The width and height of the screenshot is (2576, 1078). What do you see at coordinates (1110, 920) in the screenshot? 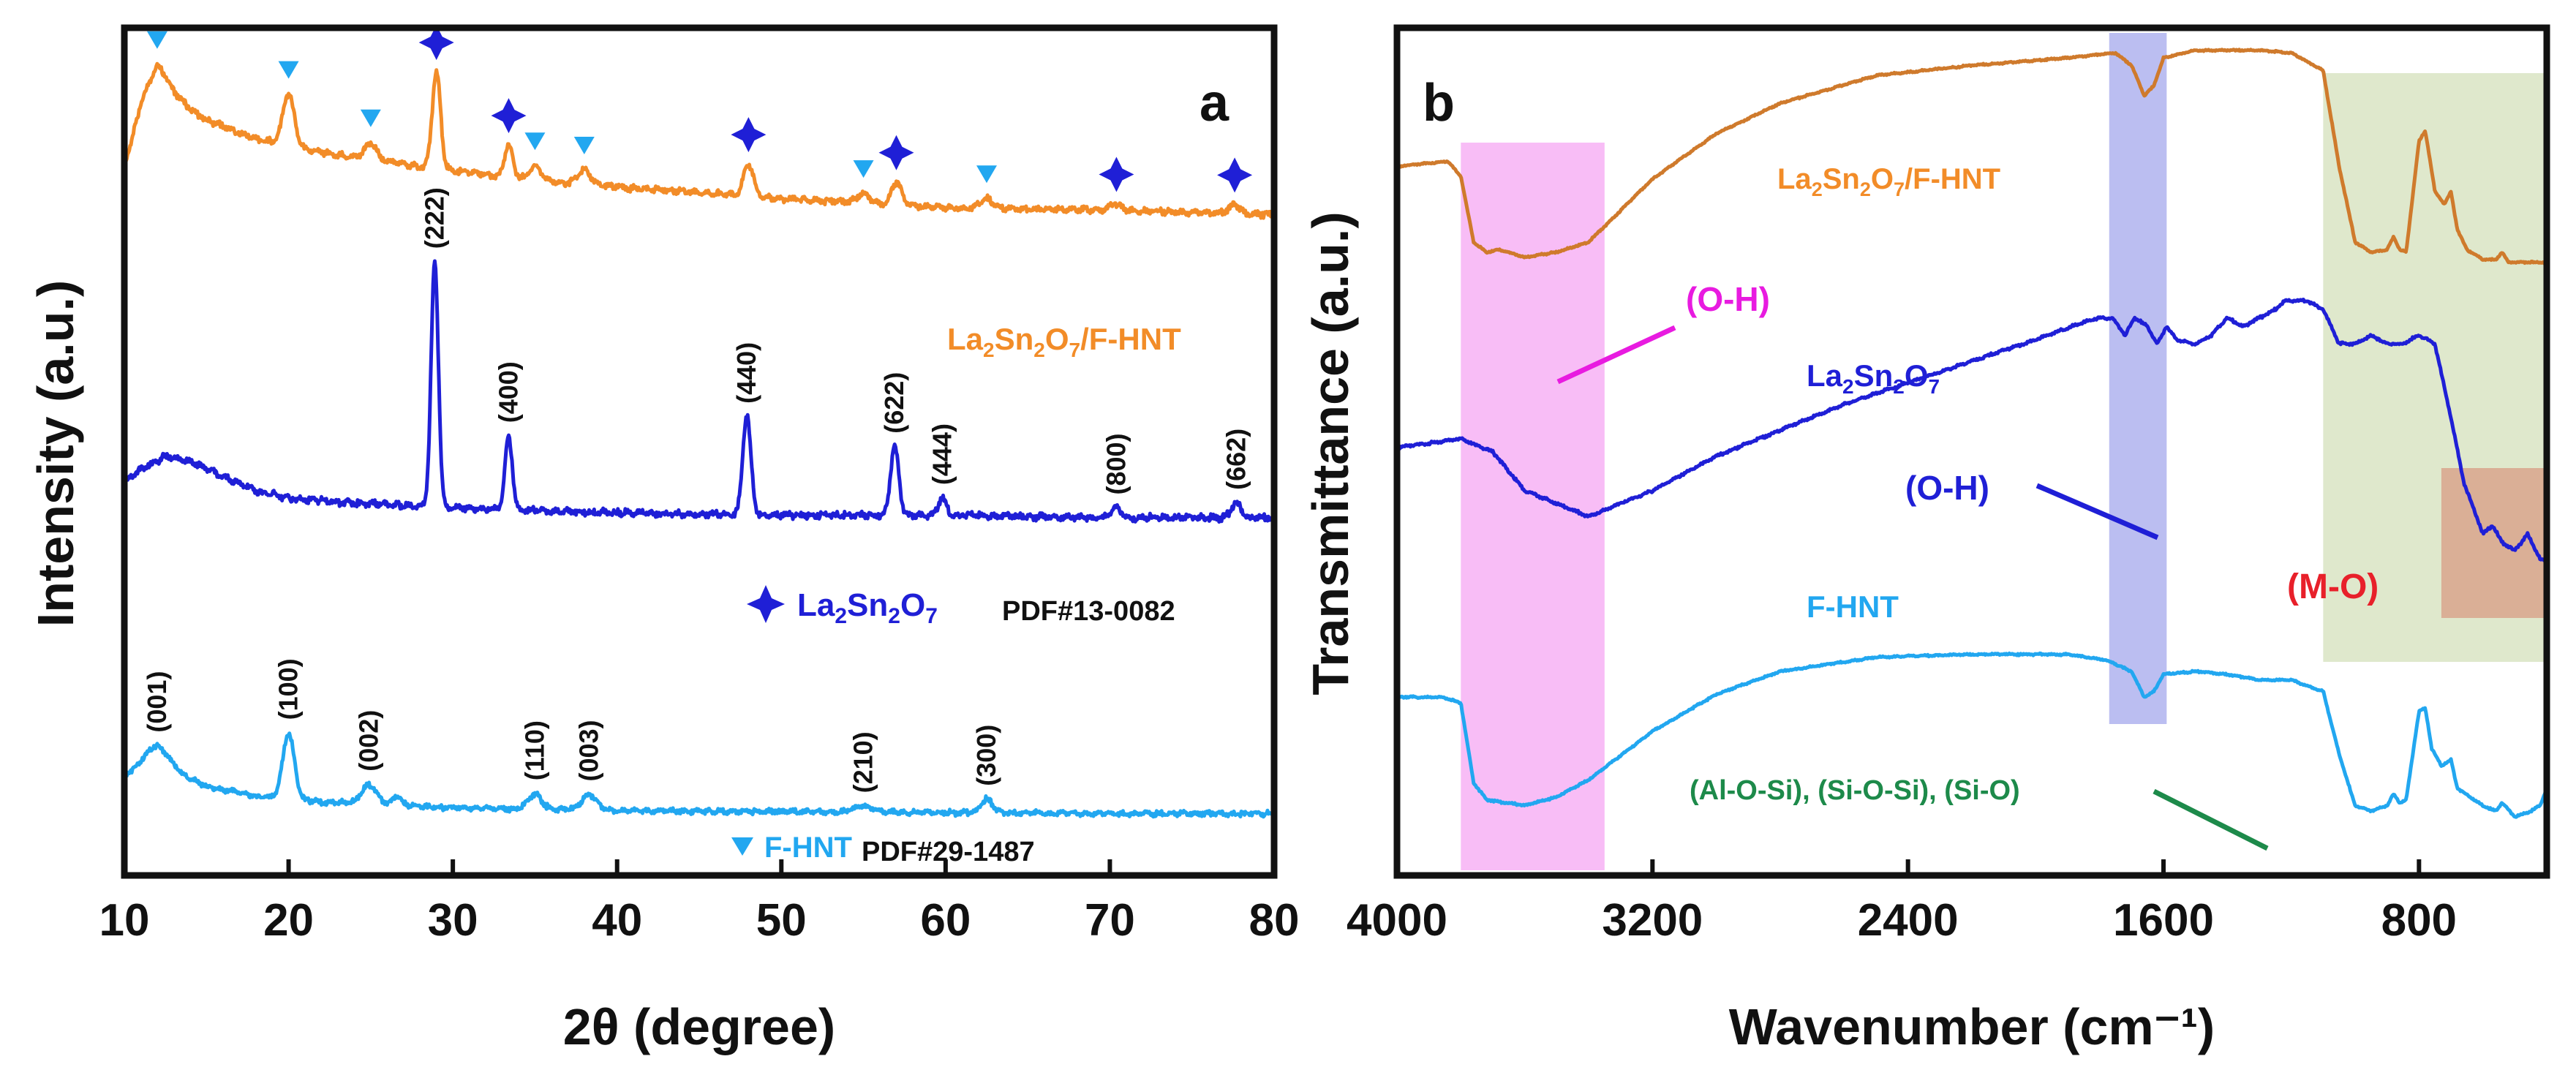
I see `xrd-x-tick-label: 70` at bounding box center [1110, 920].